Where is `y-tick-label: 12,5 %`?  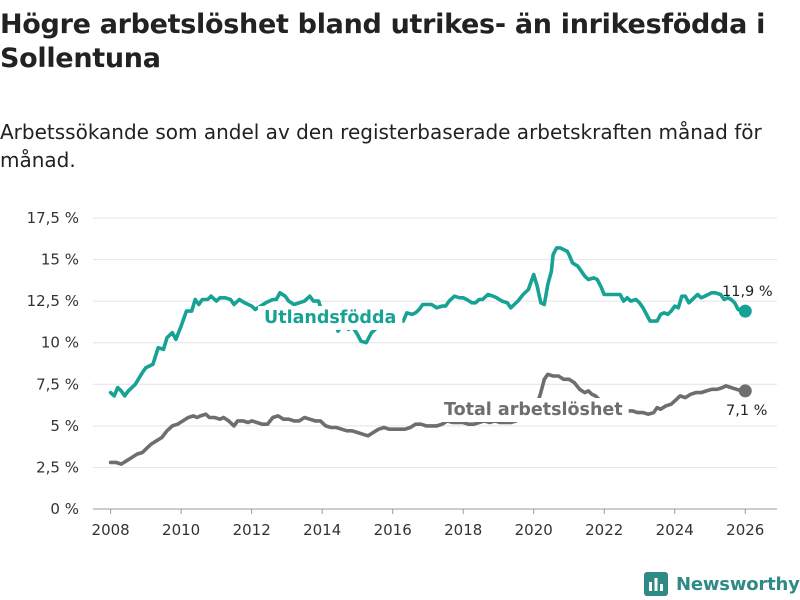
y-tick-label: 12,5 % is located at coordinates (53, 301).